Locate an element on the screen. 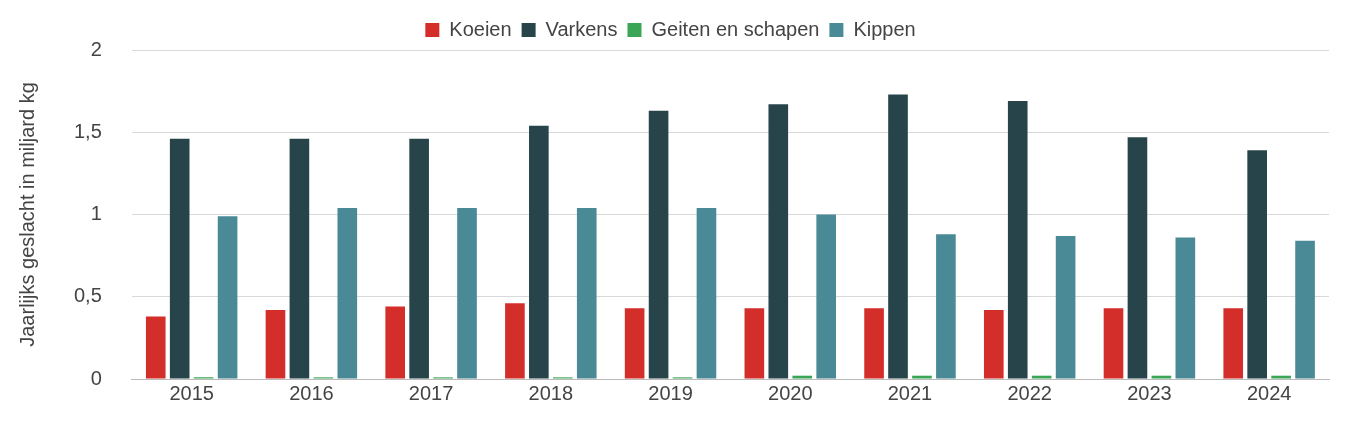 The height and width of the screenshot is (429, 1347). y-axis-title: Jaarlijks geslacht in miljard kg is located at coordinates (26, 214).